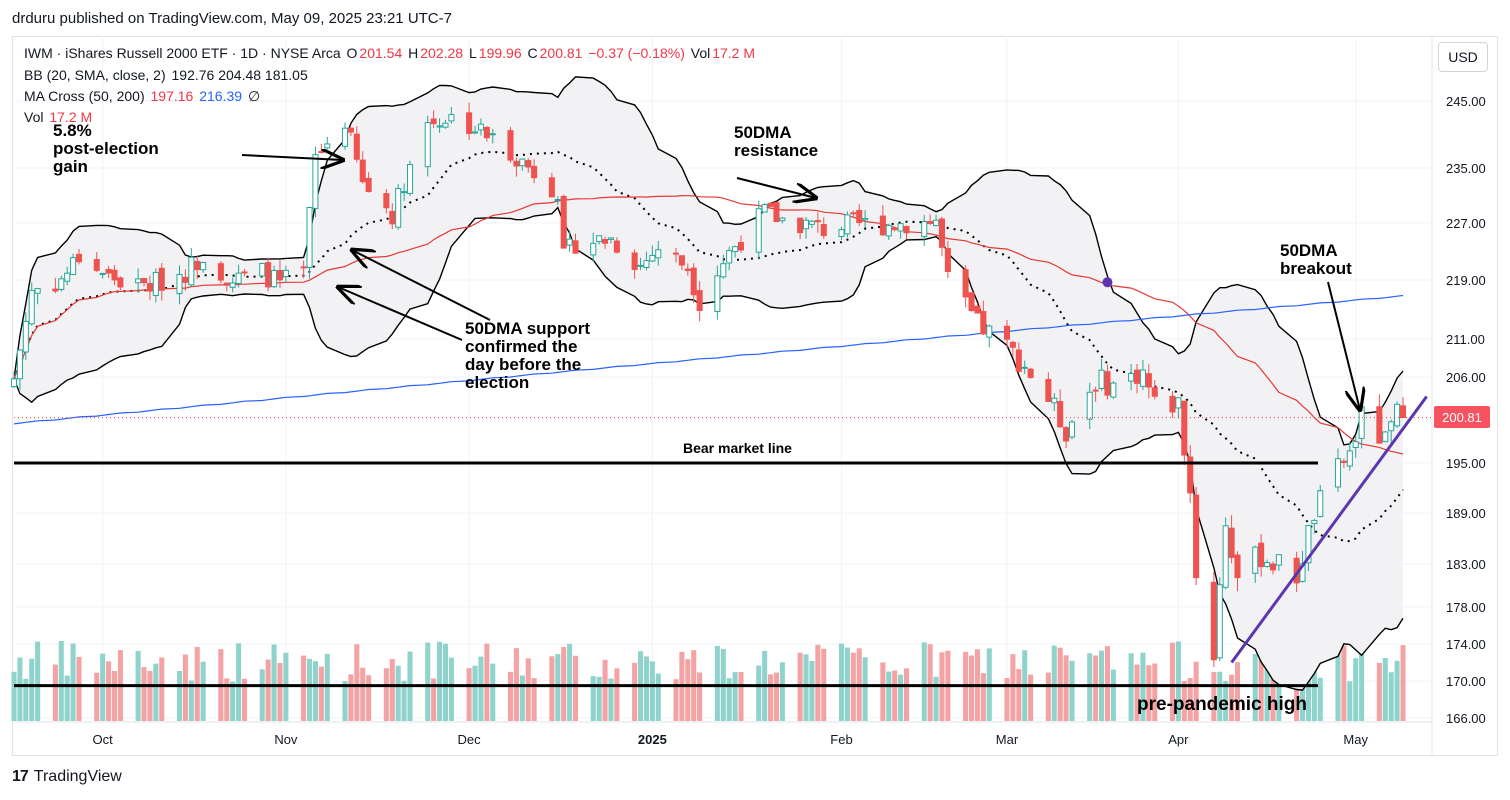  What do you see at coordinates (59, 117) in the screenshot?
I see `legend-vol-row: Vol 17.2 M` at bounding box center [59, 117].